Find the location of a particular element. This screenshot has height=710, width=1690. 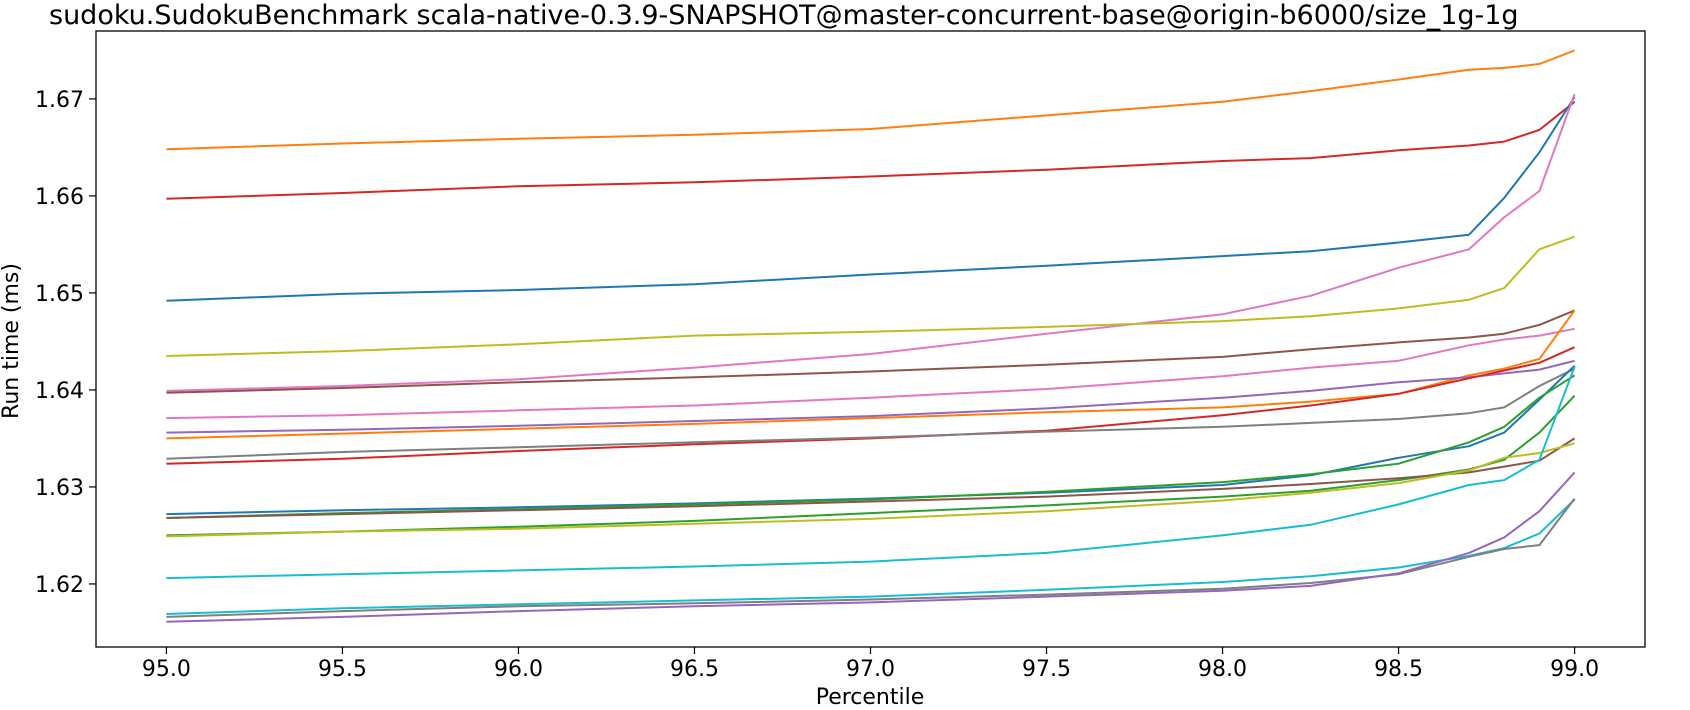

x-axis: 95.0 95.5 96.0 96.5 97.0 97.5 98.0 98.5 99.0 is located at coordinates (870, 664).